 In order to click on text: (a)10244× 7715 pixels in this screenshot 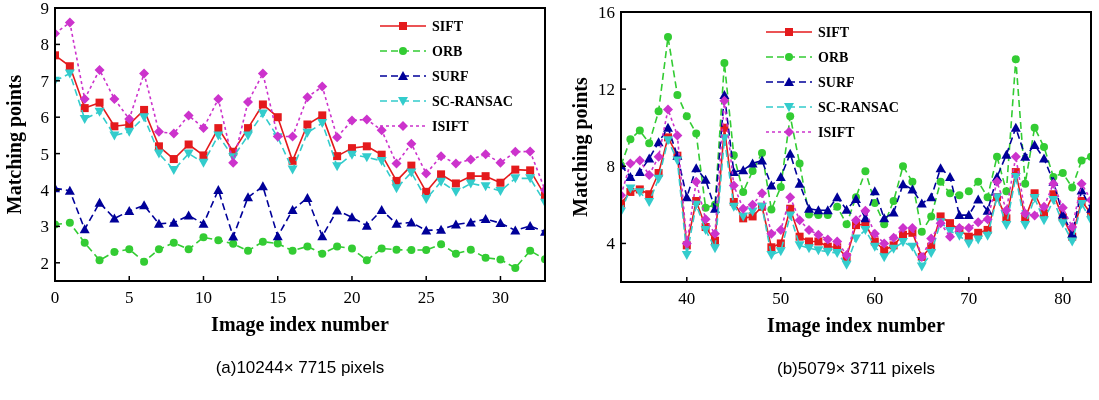, I will do `click(300, 367)`.